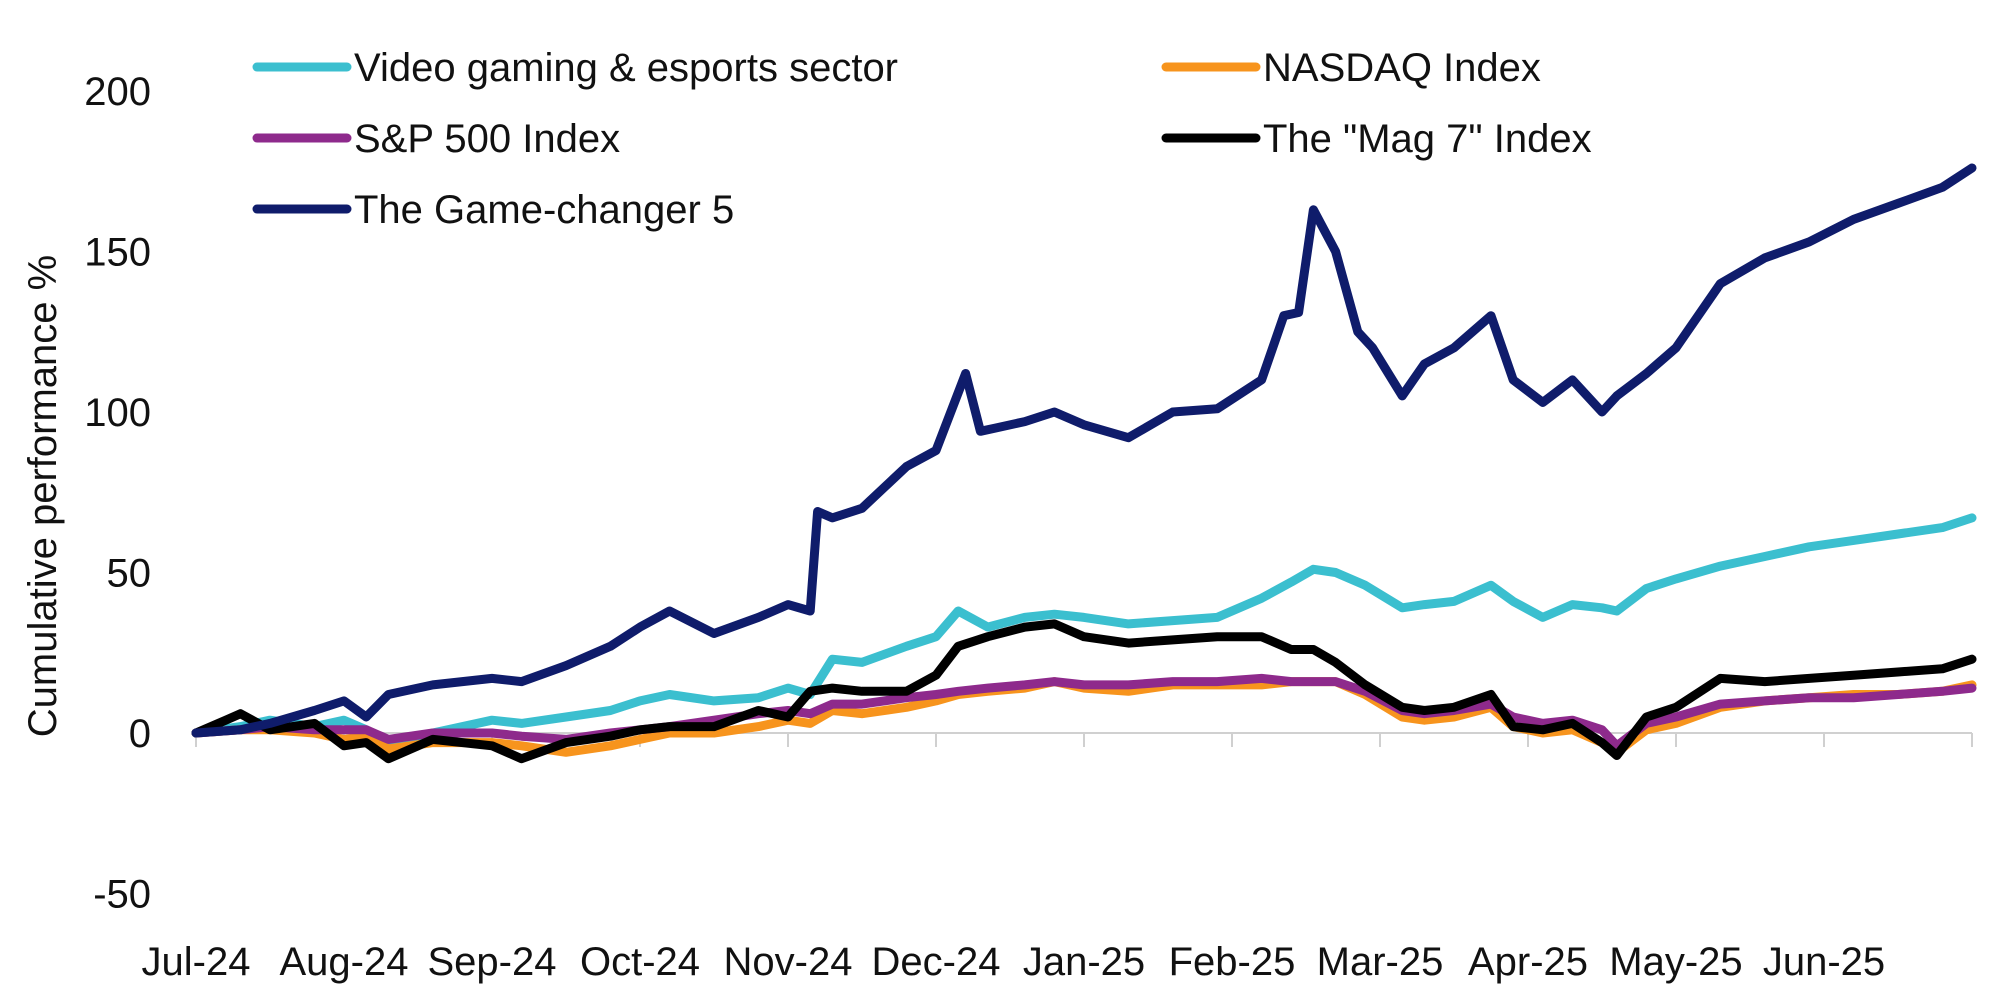  What do you see at coordinates (1427, 139) in the screenshot?
I see `legend-label-mag7: The "Mag 7" Index` at bounding box center [1427, 139].